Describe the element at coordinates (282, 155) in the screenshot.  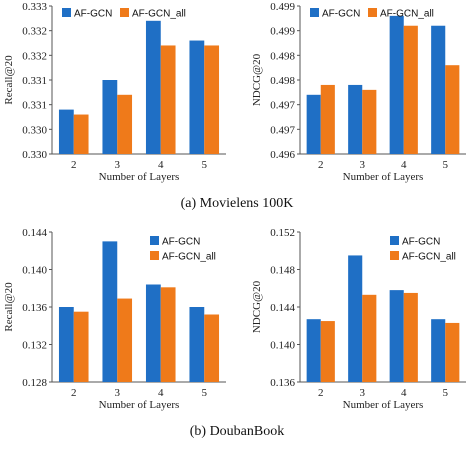
I see `y-tick-label: 0.496` at that location.